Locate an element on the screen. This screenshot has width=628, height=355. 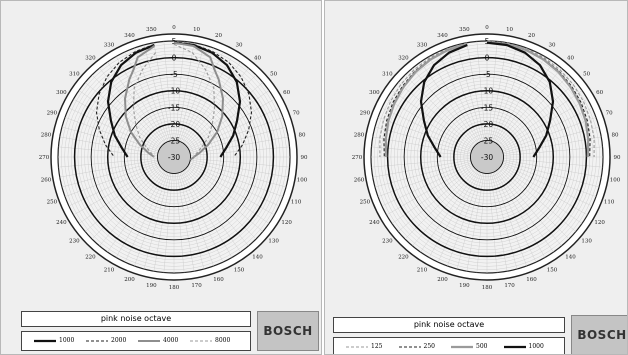
legend-label: 250 is located at coordinates (429, 346).